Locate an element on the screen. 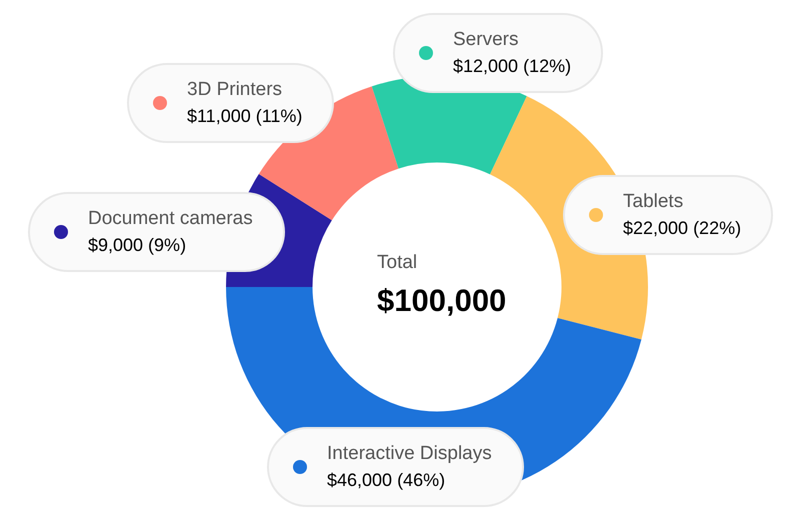 The width and height of the screenshot is (800, 525). data-label: $22,000 (22%) is located at coordinates (682, 228).